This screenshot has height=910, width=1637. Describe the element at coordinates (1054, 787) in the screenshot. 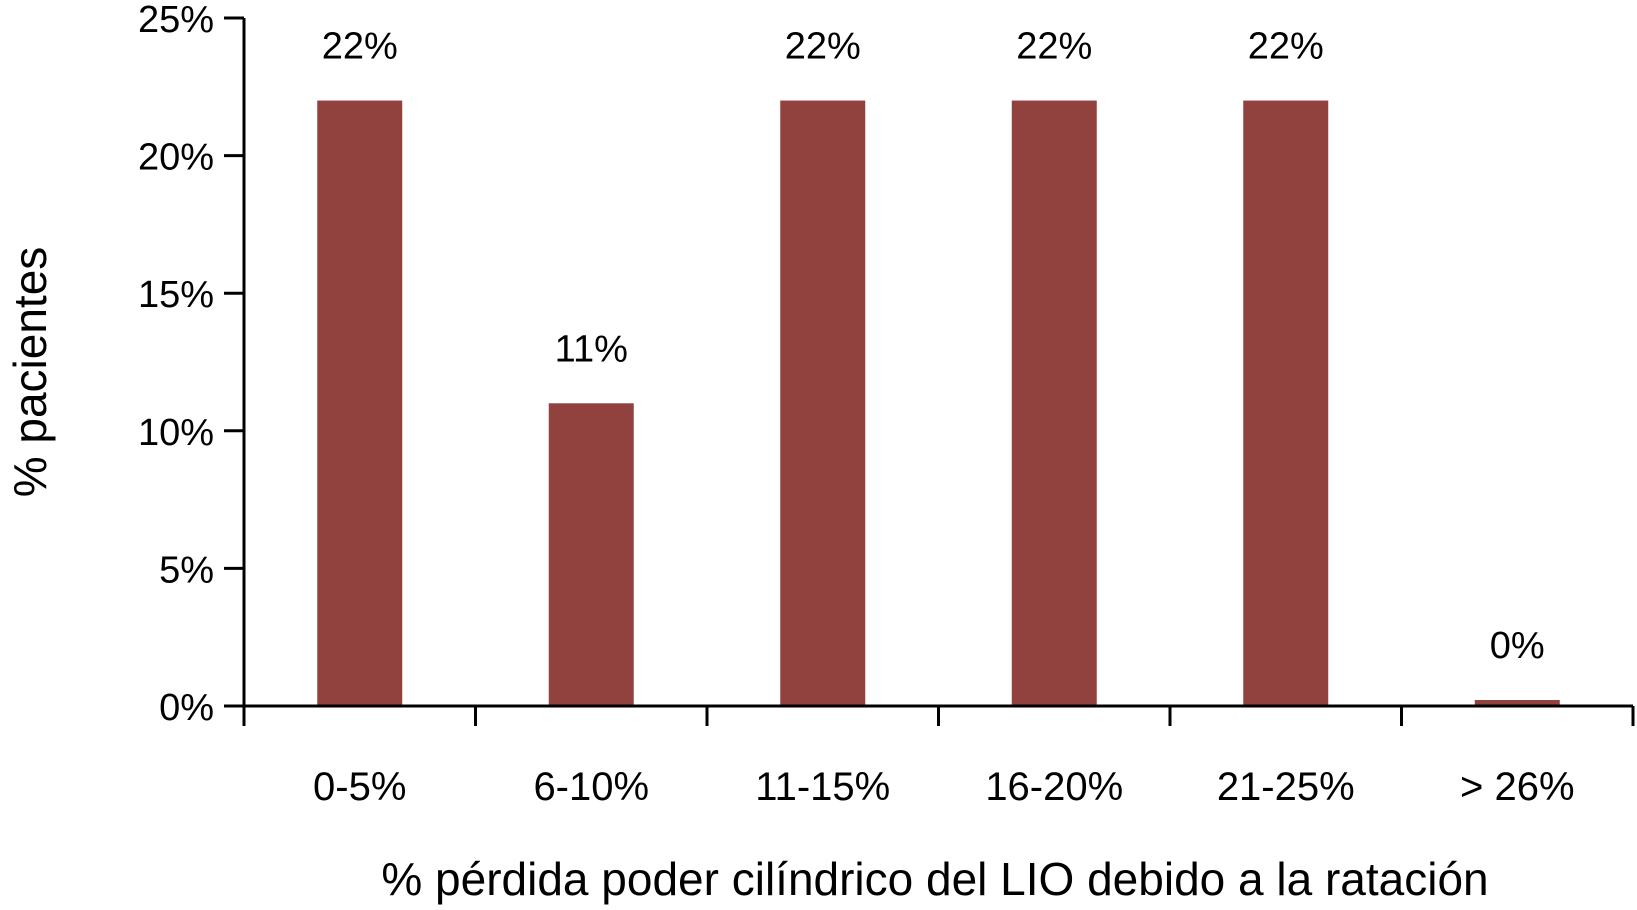

I see `x-category-label: 16-20%` at that location.